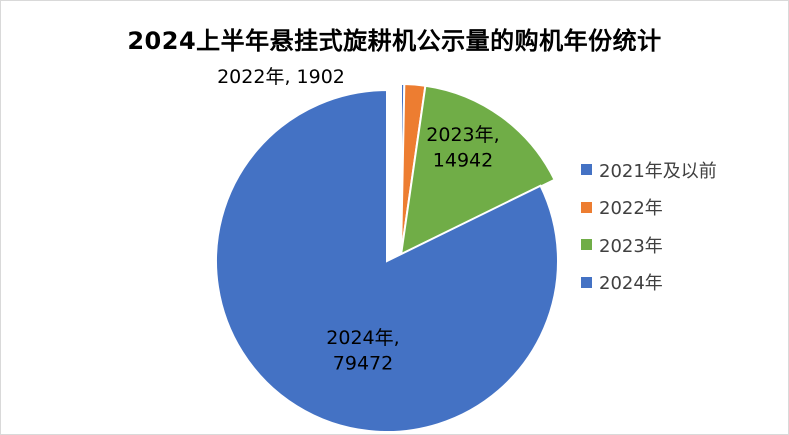 The image size is (789, 435). I want to click on legend-label: 2024年, so click(631, 284).